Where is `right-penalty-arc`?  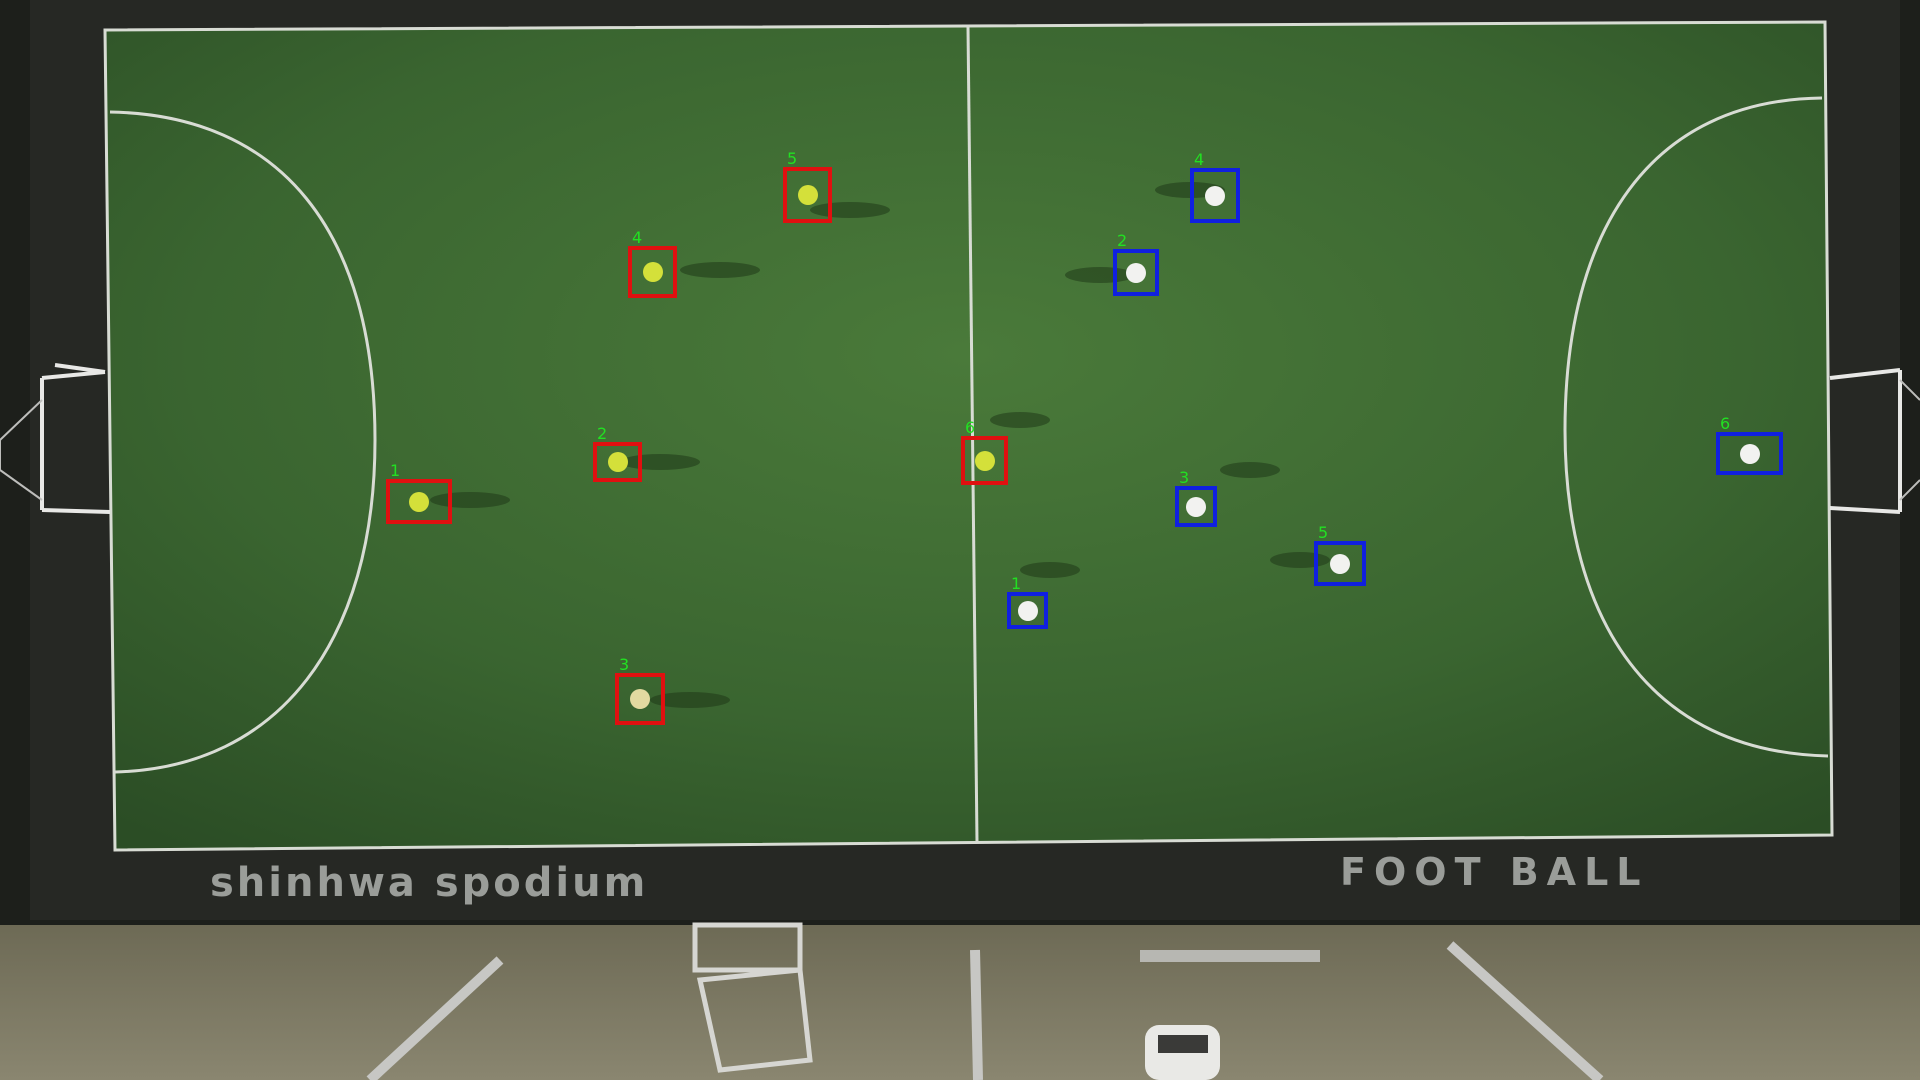 right-penalty-arc is located at coordinates (1696, 427).